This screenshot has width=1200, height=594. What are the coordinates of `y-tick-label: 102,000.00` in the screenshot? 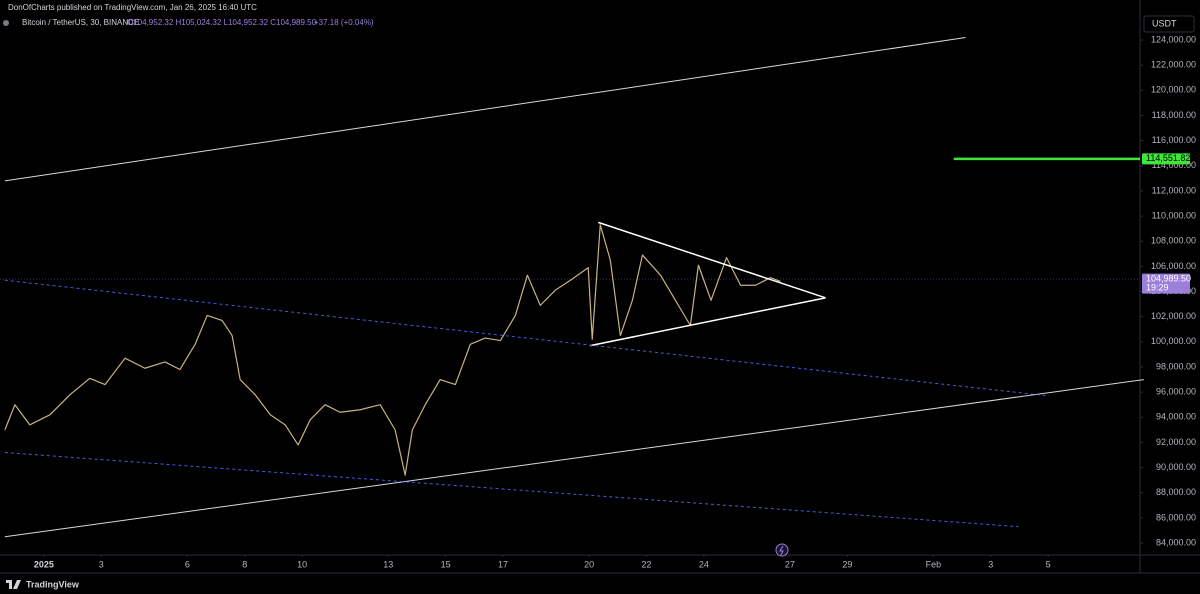 It's located at (1173, 316).